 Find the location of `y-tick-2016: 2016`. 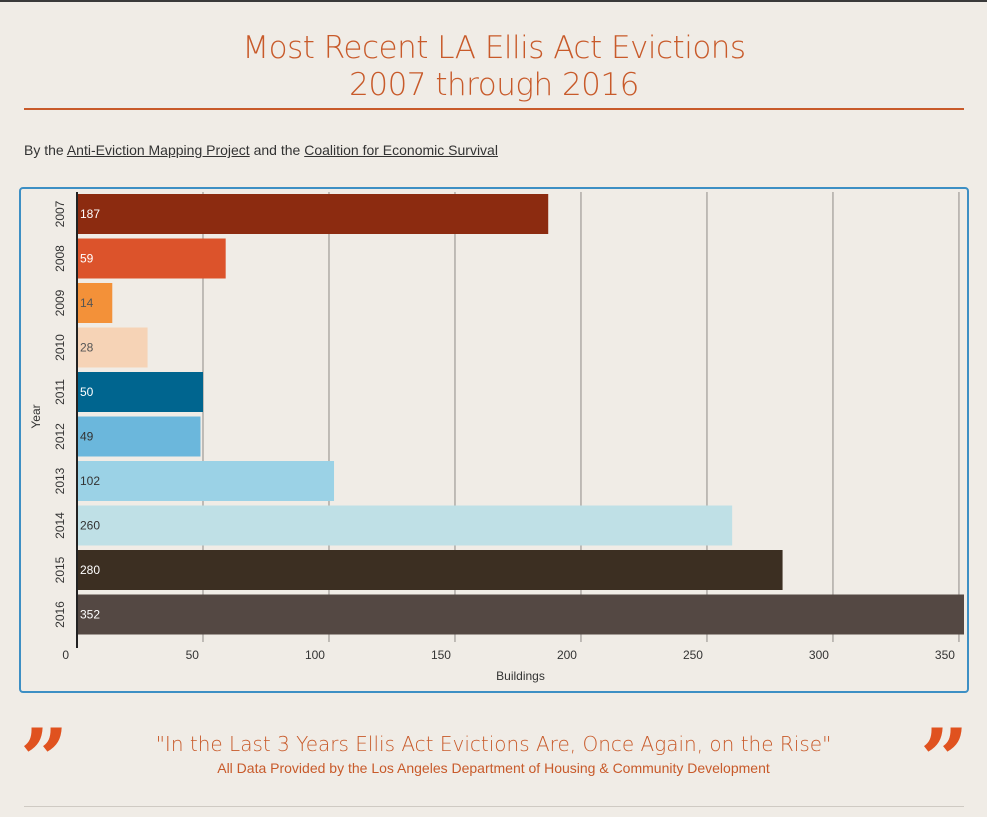

y-tick-2016: 2016 is located at coordinates (60, 614).